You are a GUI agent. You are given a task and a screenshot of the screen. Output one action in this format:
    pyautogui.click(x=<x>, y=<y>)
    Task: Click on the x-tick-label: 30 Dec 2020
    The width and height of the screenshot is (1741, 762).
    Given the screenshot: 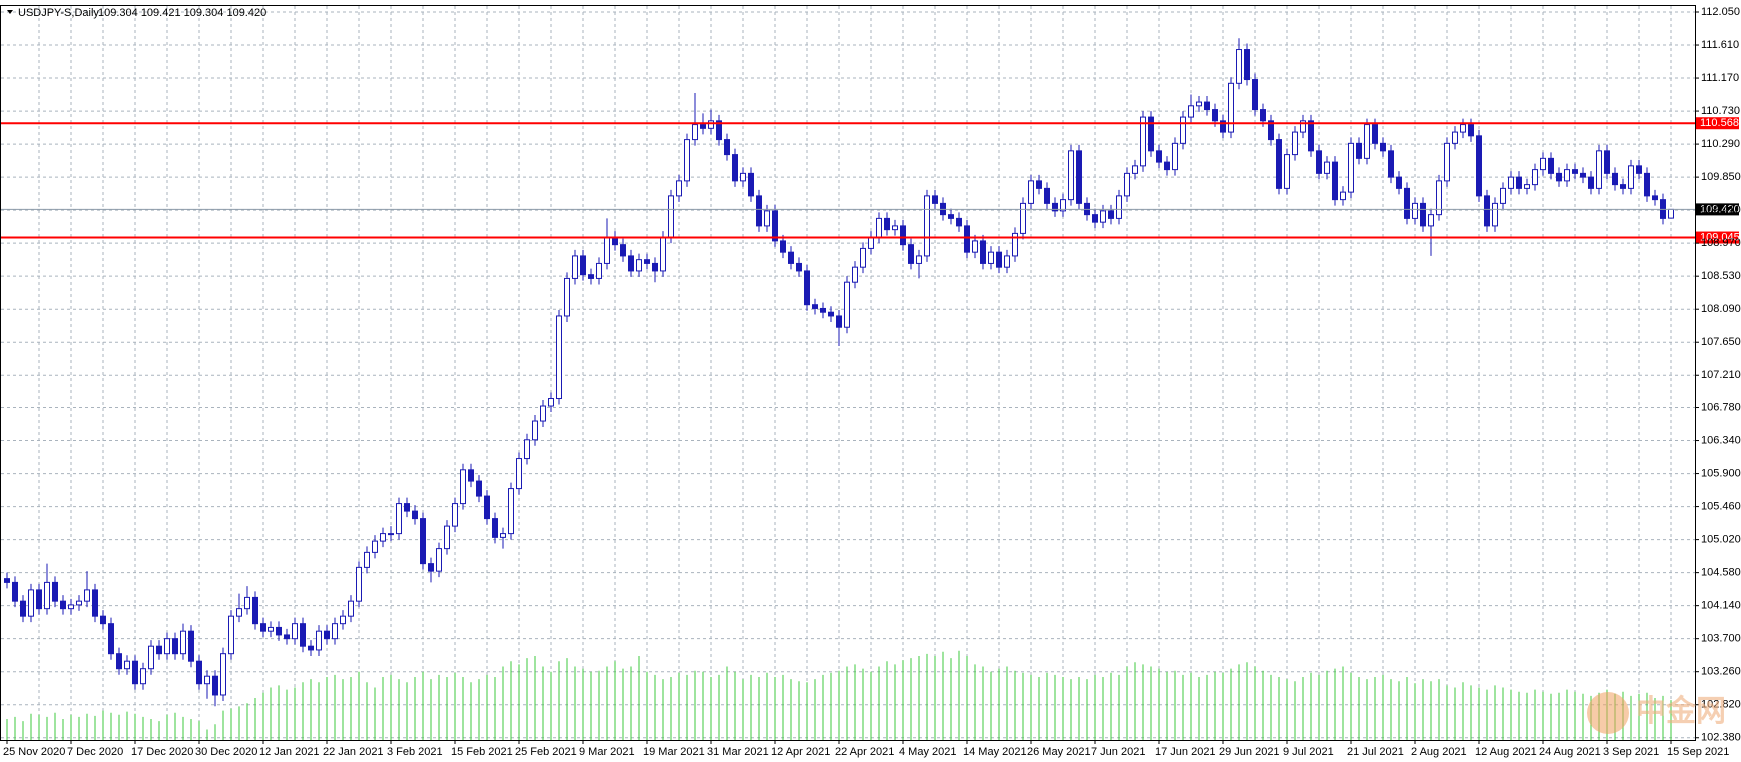 What is the action you would take?
    pyautogui.click(x=226, y=752)
    